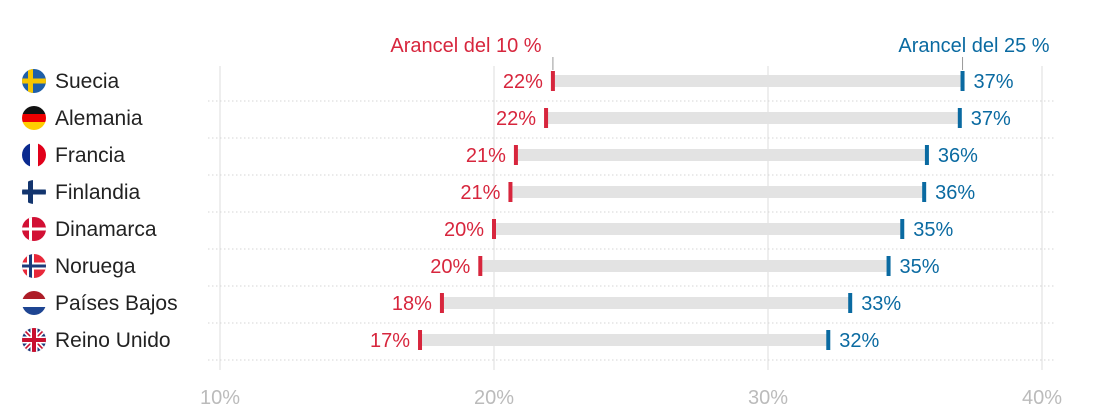 The width and height of the screenshot is (1096, 412). I want to click on x-tick-label: 10%, so click(220, 398).